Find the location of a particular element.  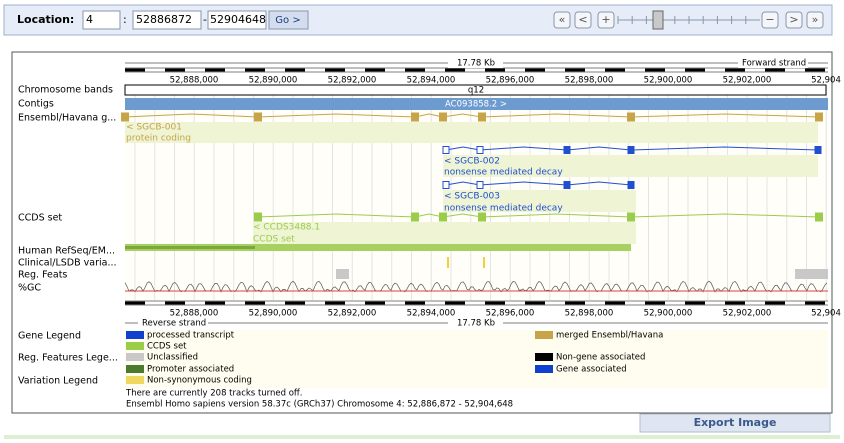

end-input is located at coordinates (237, 20).